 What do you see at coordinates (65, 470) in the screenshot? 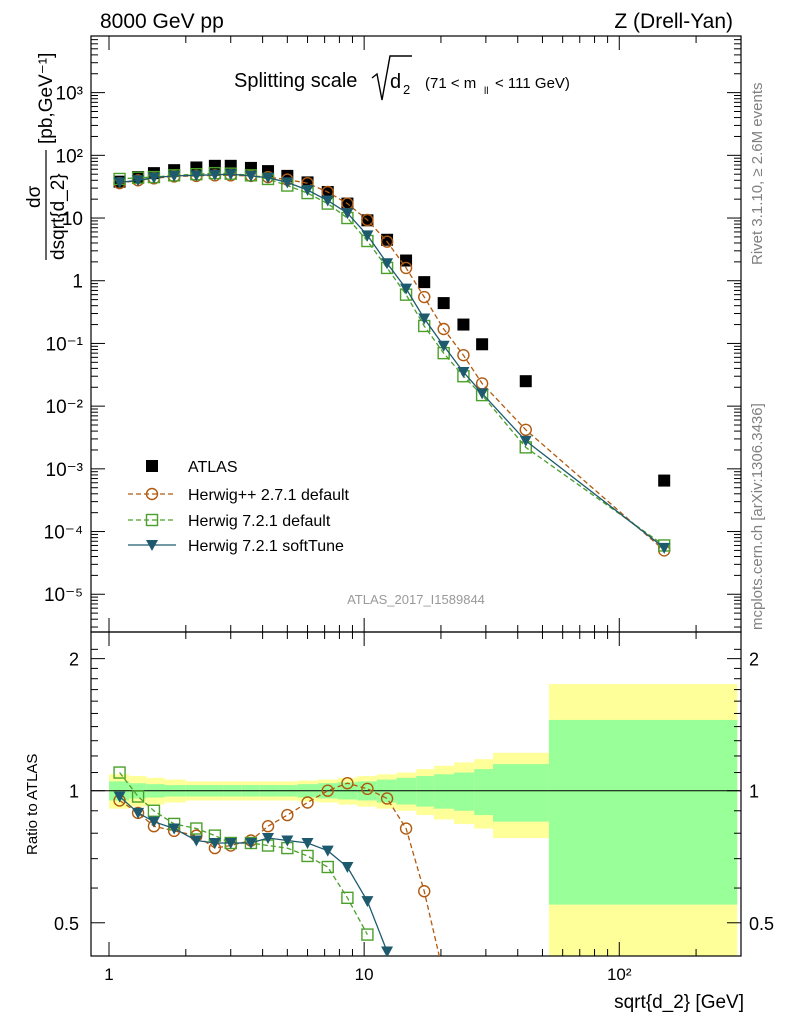
I see `y-tick-label: 10⁻³` at bounding box center [65, 470].